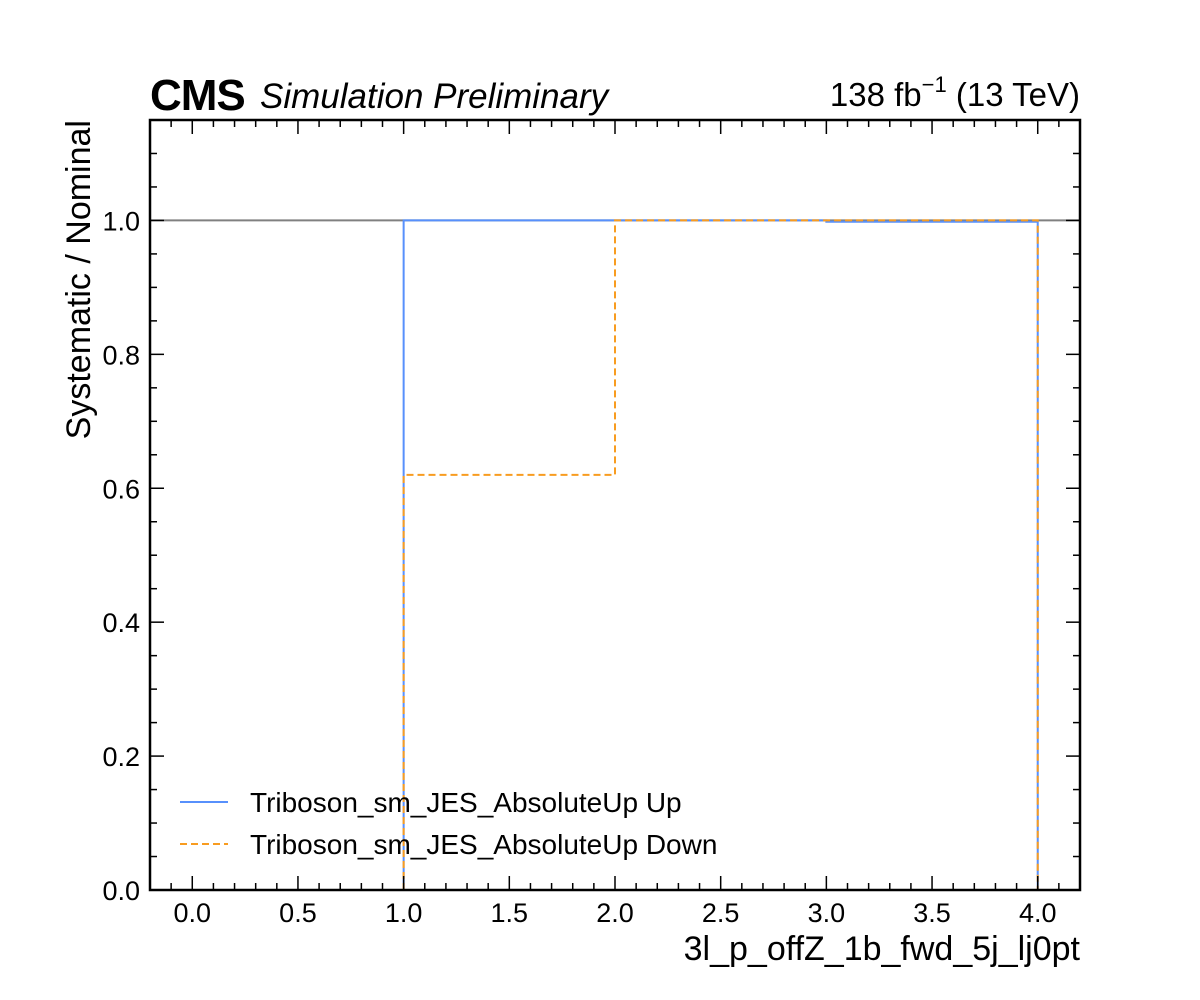 Image resolution: width=1200 pixels, height=1000 pixels. Describe the element at coordinates (510, 913) in the screenshot. I see `x-tick-label: 1.5` at that location.